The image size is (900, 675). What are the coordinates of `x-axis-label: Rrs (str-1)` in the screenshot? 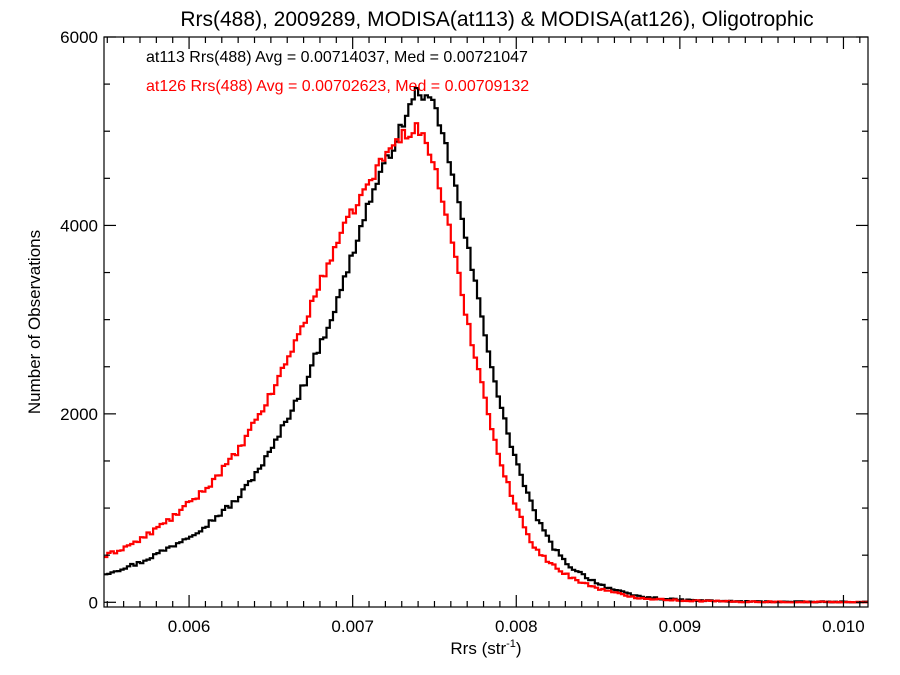 It's located at (485, 648).